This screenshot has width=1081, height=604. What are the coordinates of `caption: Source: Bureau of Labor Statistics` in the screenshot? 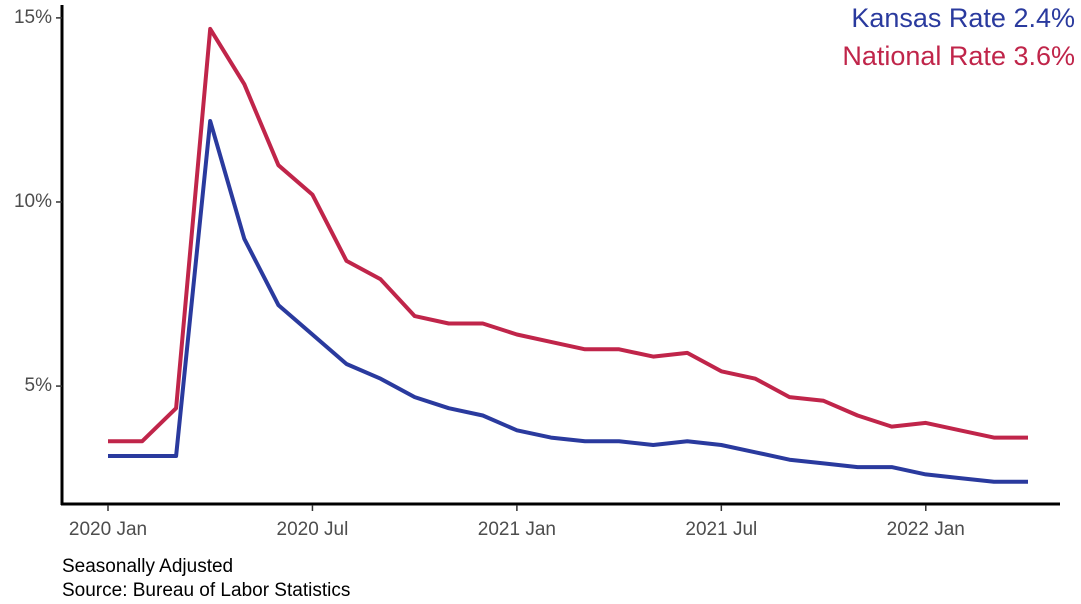 It's located at (206, 590).